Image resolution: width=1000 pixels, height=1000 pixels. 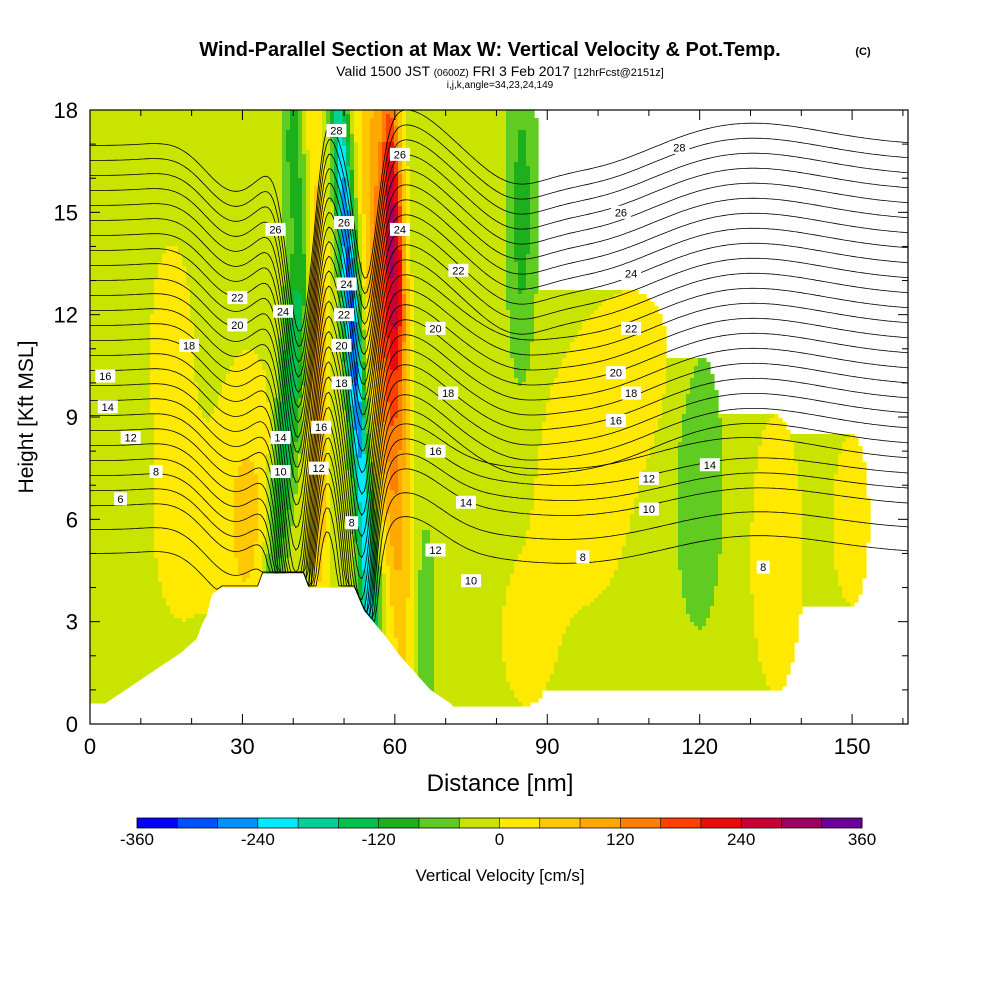 What do you see at coordinates (641, 823) in the screenshot?
I see `colorbar-swatch` at bounding box center [641, 823].